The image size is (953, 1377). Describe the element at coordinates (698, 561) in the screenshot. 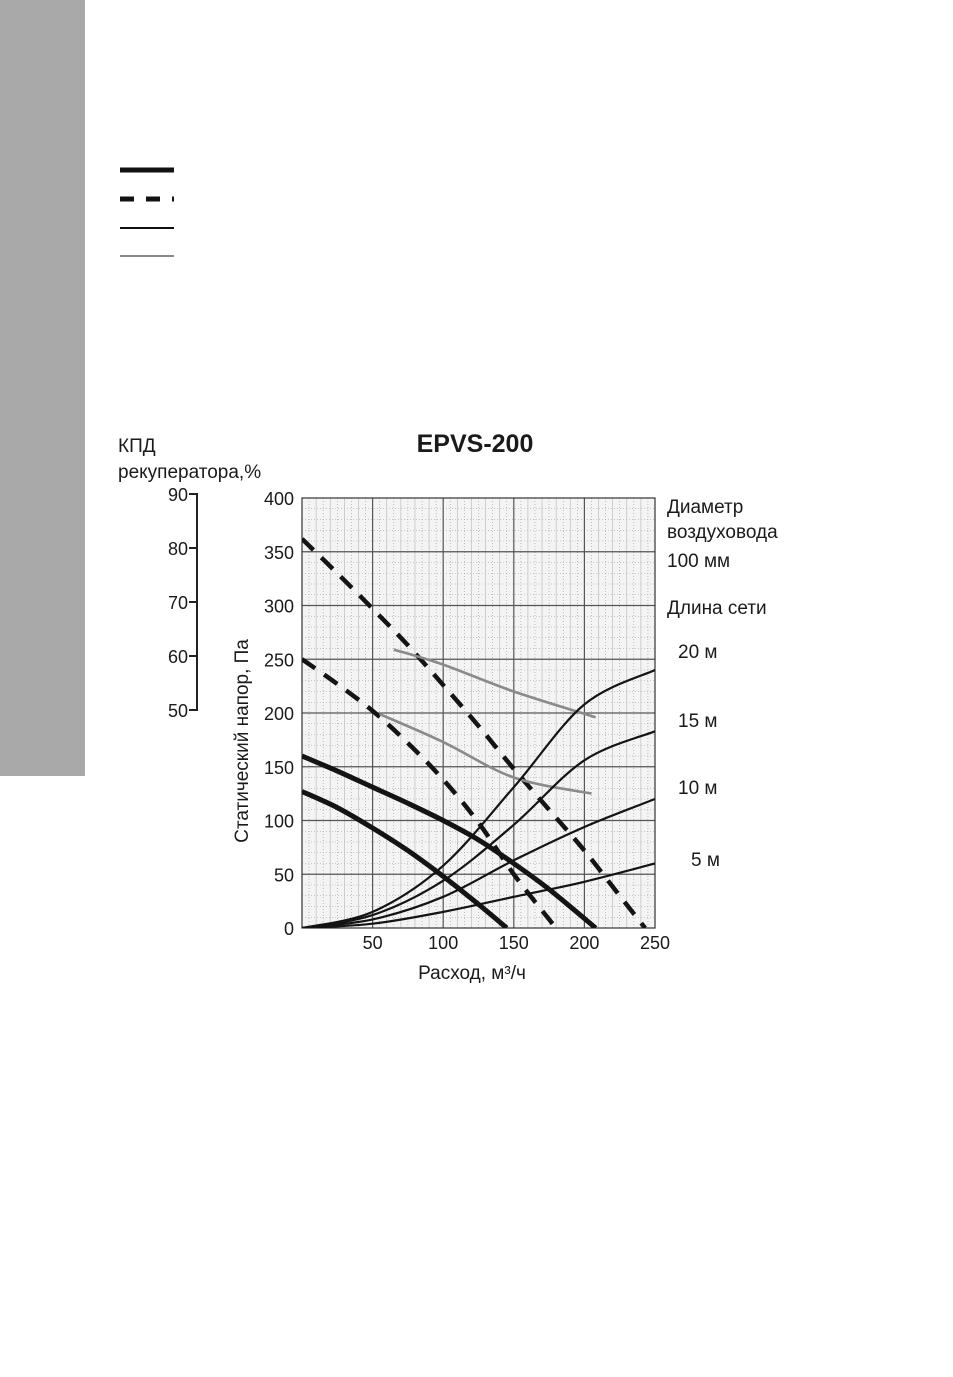

I see `diameter-value: 100 мм` at that location.